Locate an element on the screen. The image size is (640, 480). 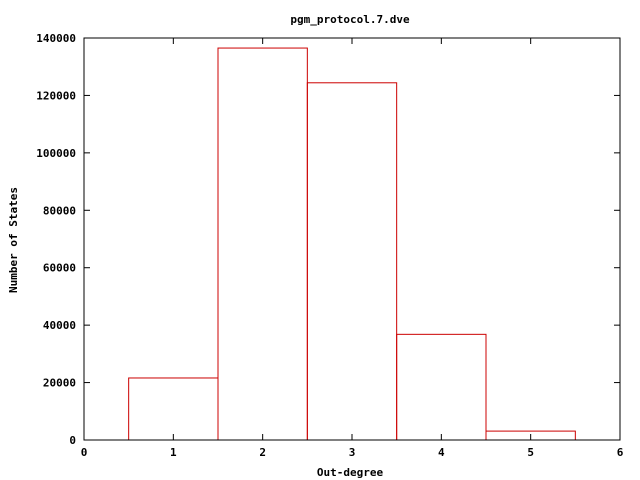
x-tick-label: 2 is located at coordinates (262, 452).